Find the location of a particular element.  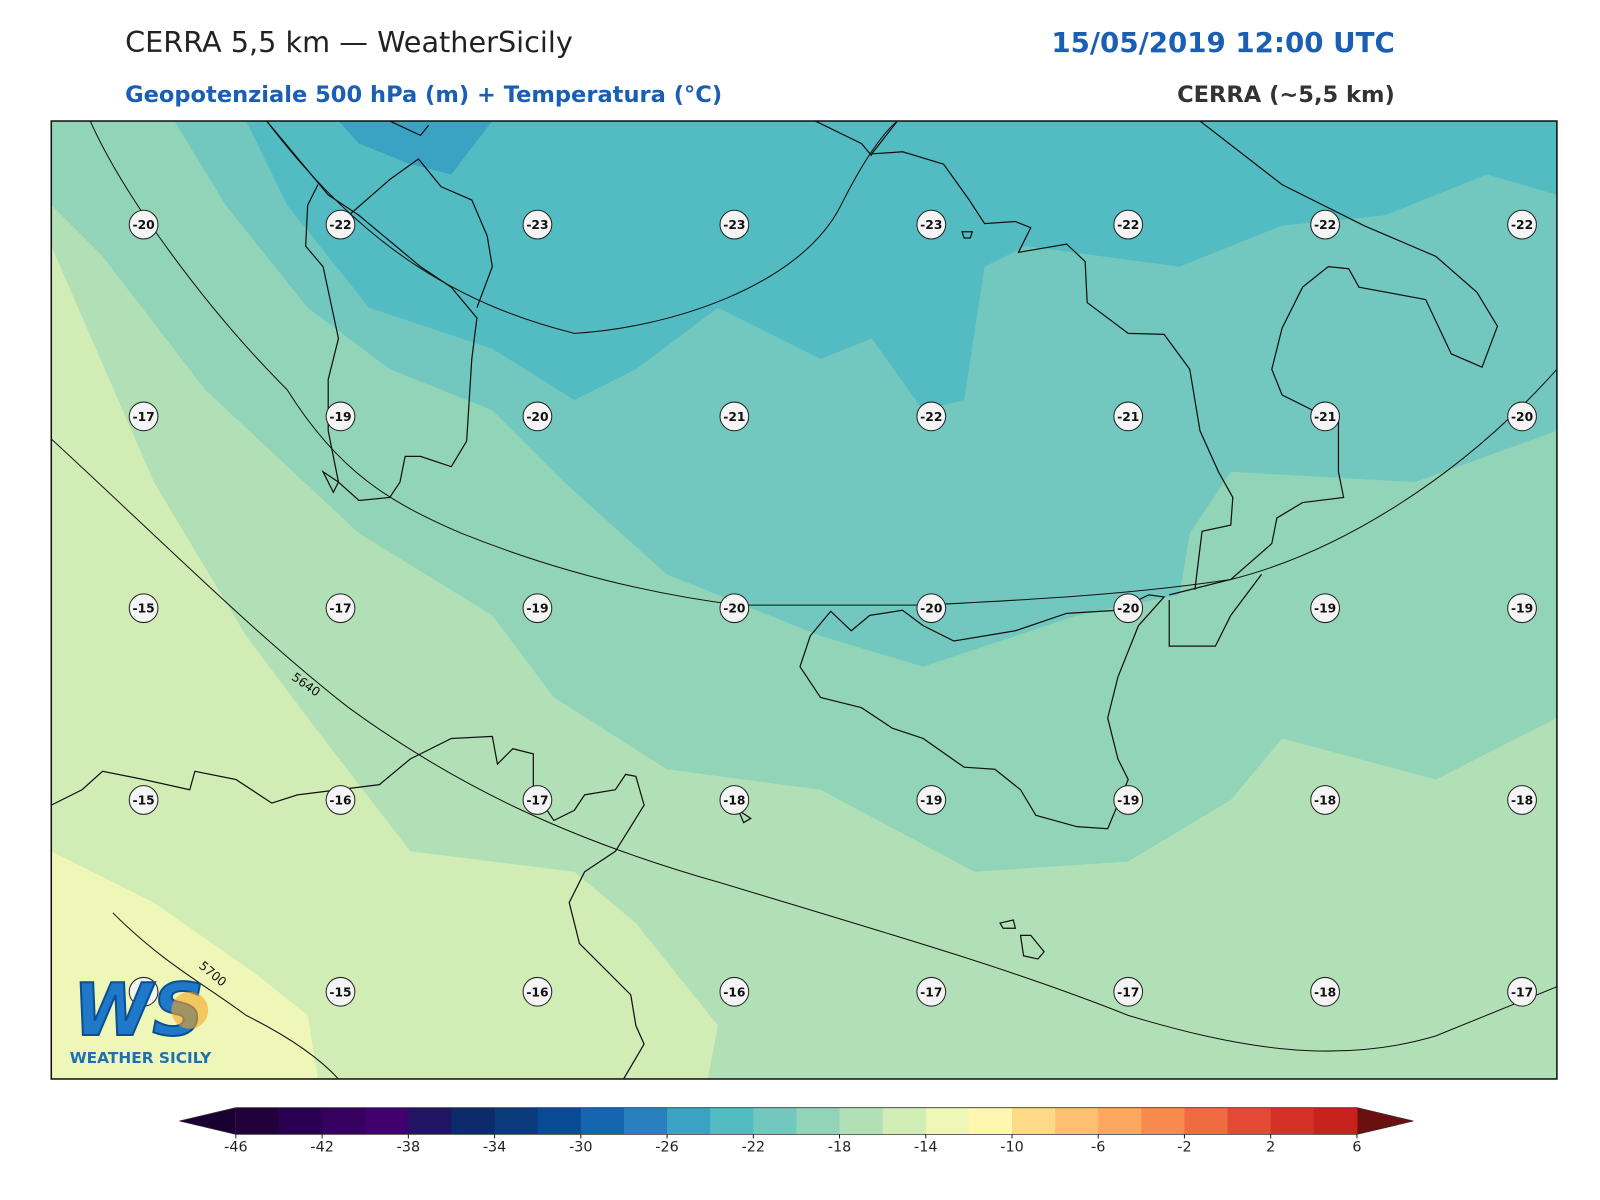

logo-text: WEATHER SICILY is located at coordinates (141, 1058).